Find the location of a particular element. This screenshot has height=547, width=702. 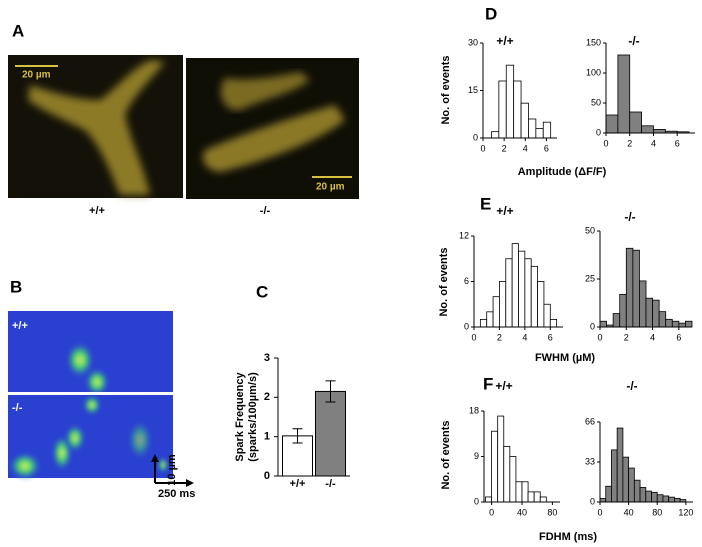

panel-label: B is located at coordinates (16, 286).